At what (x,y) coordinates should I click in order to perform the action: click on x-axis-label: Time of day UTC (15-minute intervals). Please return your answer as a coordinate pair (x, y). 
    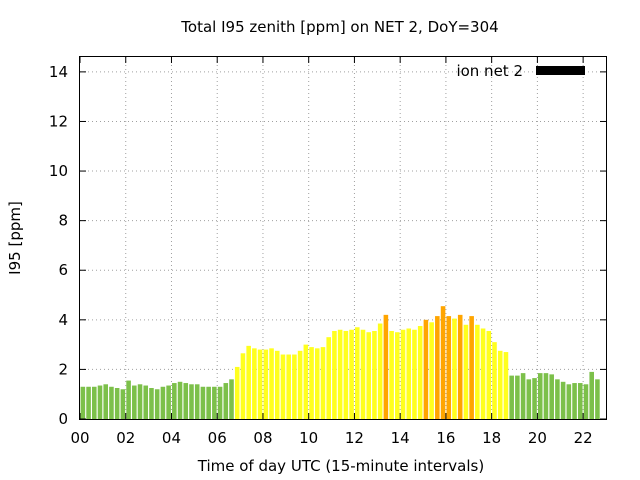
    Looking at the image, I should click on (340, 466).